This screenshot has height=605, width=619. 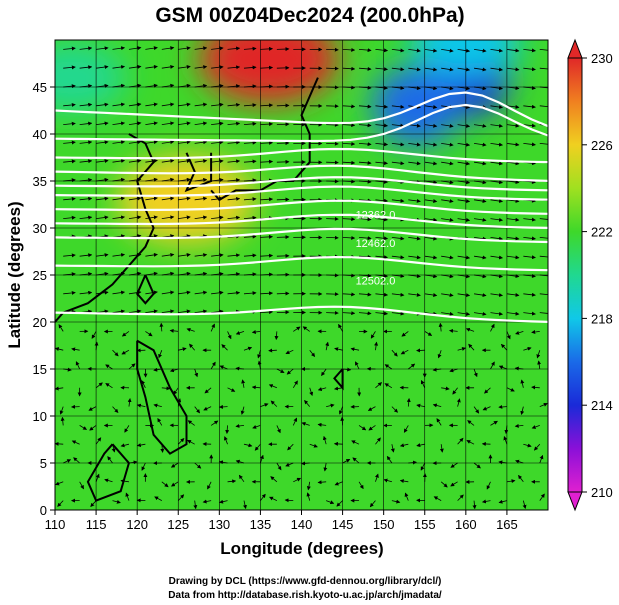 I want to click on x-tick-label: 120, so click(x=137, y=524).